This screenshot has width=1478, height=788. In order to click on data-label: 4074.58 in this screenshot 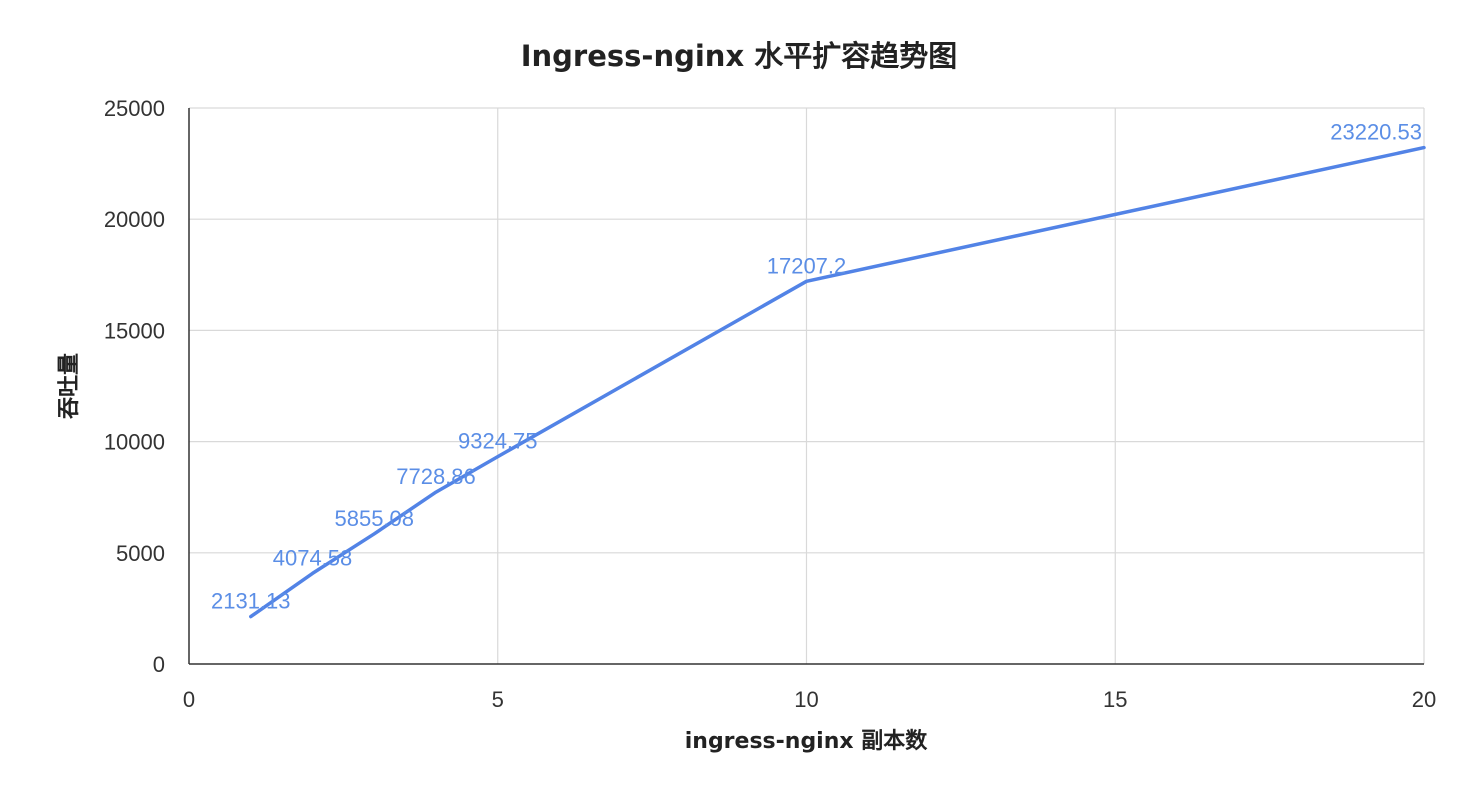, I will do `click(313, 557)`.